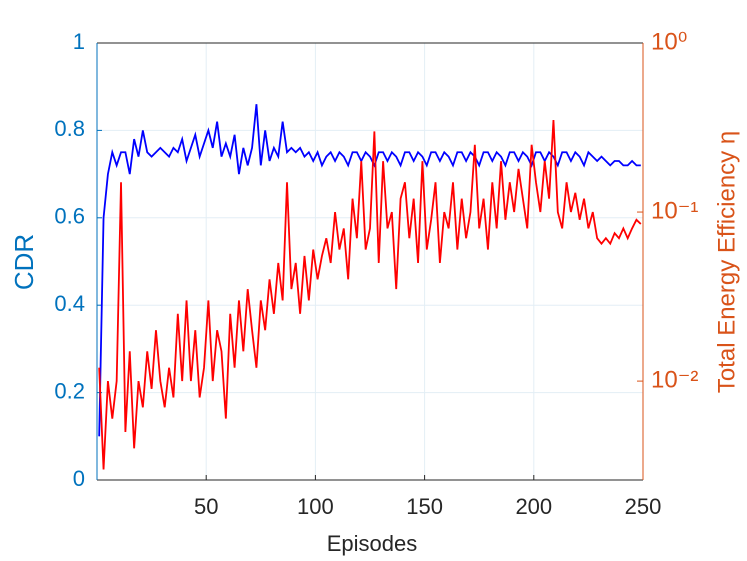 Image resolution: width=747 pixels, height=561 pixels. I want to click on y2-tick-label: 10⁻², so click(674, 379).